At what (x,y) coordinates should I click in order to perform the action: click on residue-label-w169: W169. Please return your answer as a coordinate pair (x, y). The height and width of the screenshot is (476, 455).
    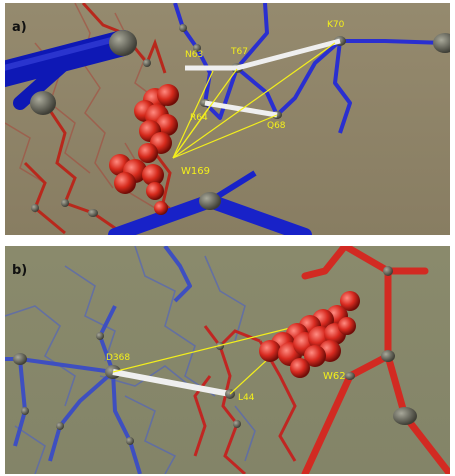
    Looking at the image, I should click on (195, 171).